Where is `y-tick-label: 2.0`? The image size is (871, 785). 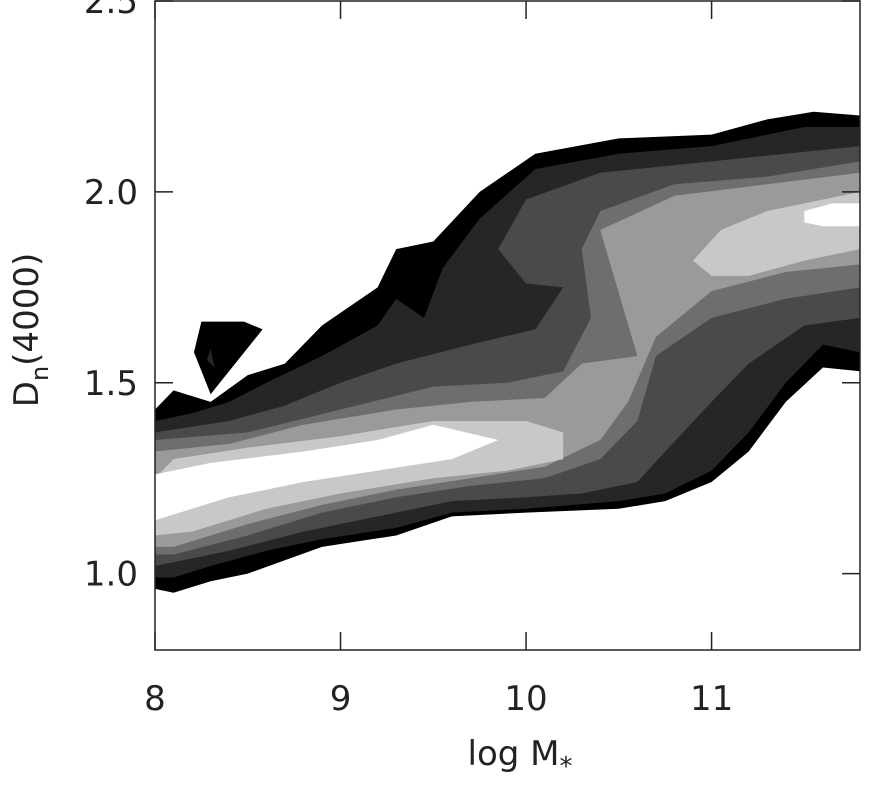
y-tick-label: 2.0 is located at coordinates (111, 193).